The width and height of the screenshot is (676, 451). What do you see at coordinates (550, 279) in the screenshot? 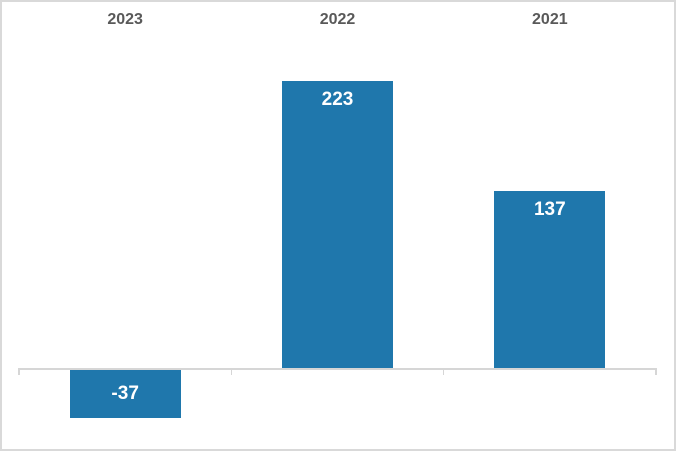
I see `bar-2021: 137` at bounding box center [550, 279].